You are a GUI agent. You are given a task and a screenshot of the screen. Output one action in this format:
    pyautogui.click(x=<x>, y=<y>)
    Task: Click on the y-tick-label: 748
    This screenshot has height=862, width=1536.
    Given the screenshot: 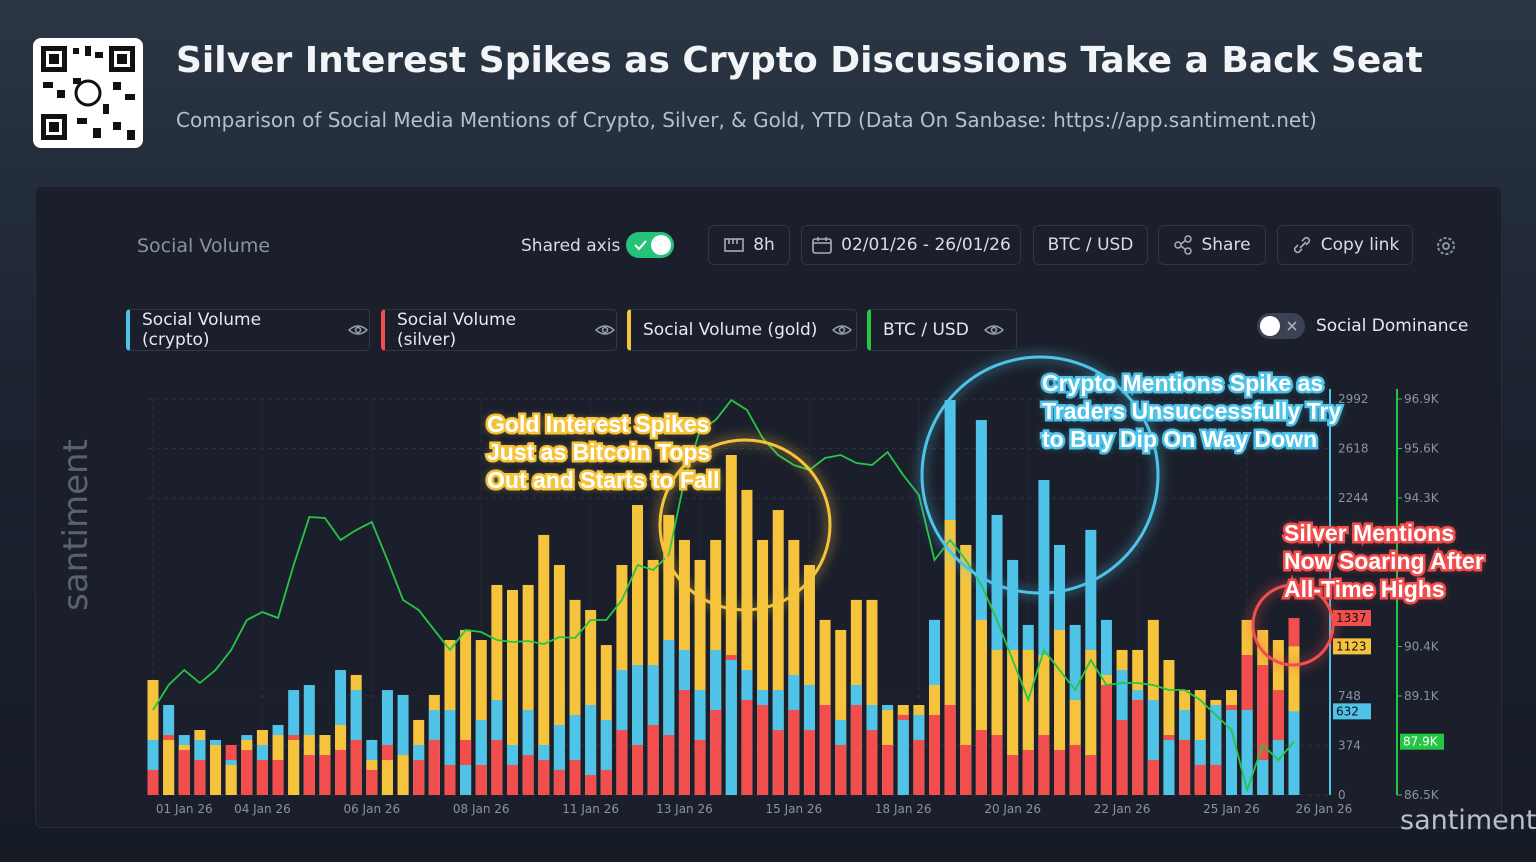 What is the action you would take?
    pyautogui.click(x=1349, y=696)
    